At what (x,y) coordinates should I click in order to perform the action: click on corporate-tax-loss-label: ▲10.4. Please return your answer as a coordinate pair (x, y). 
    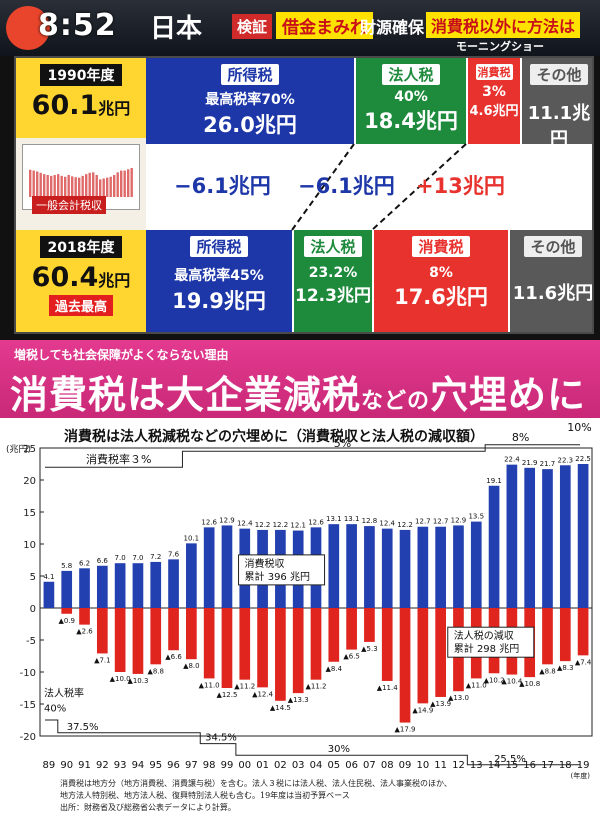
    Looking at the image, I should click on (512, 682).